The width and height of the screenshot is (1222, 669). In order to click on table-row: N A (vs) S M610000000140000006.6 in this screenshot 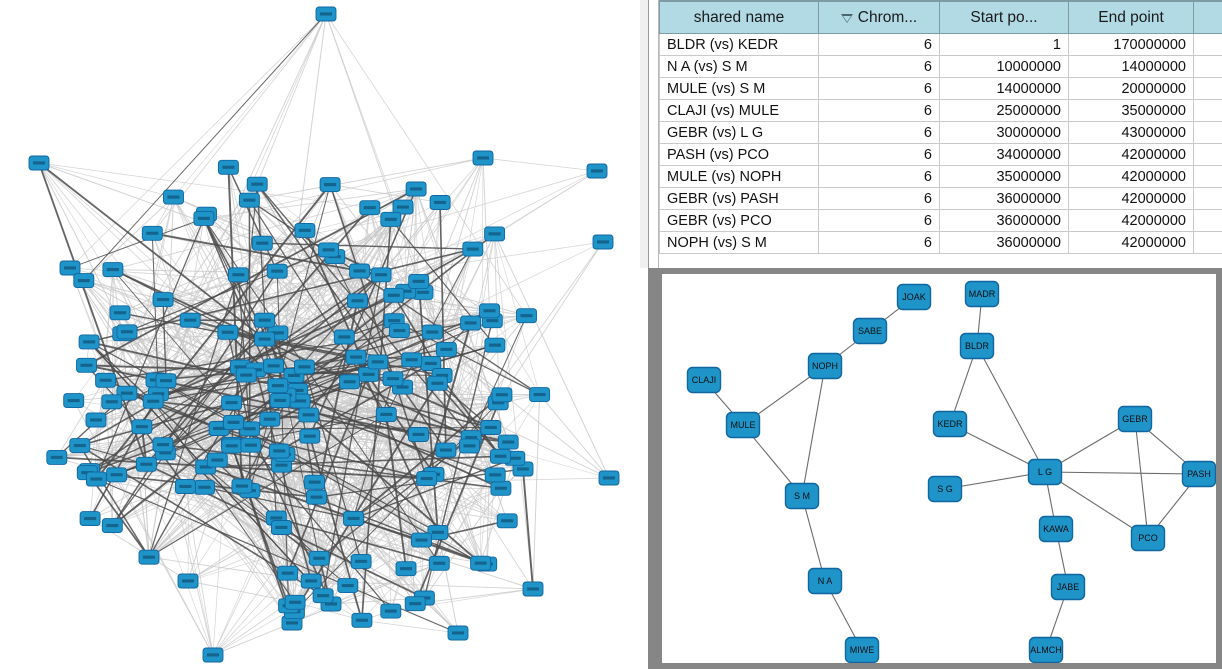, I will do `click(940, 66)`.